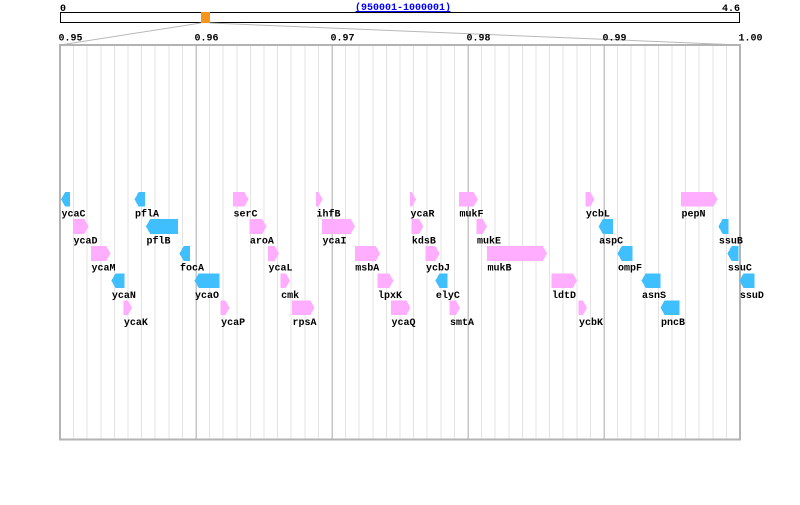 This screenshot has height=505, width=800. I want to click on svg-text: 0.97, so click(343, 39).